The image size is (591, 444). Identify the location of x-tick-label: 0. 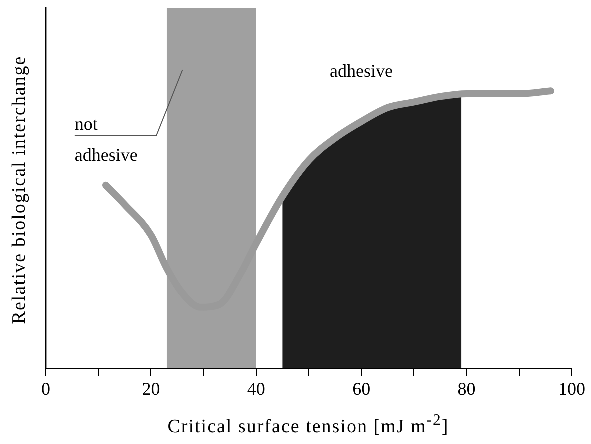
(46, 388).